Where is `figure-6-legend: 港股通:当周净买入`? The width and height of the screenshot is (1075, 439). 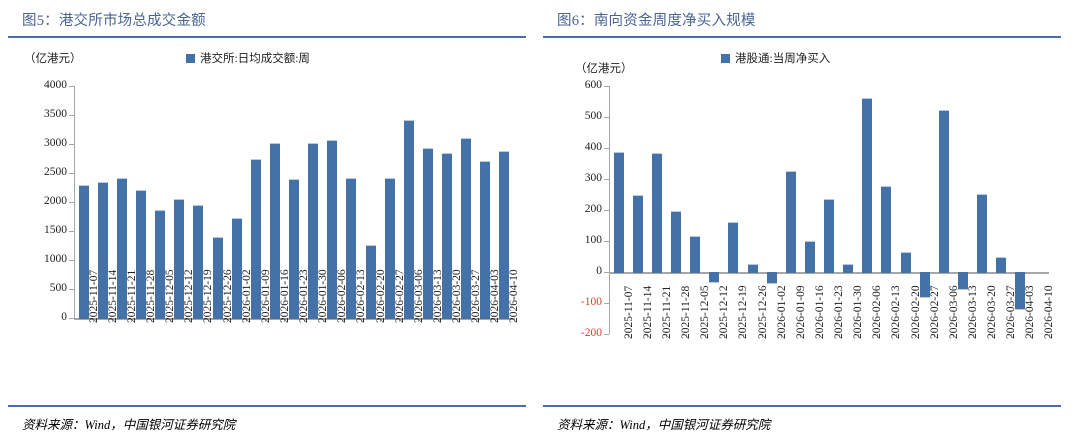
figure-6-legend: 港股通:当周净买入 is located at coordinates (775, 58).